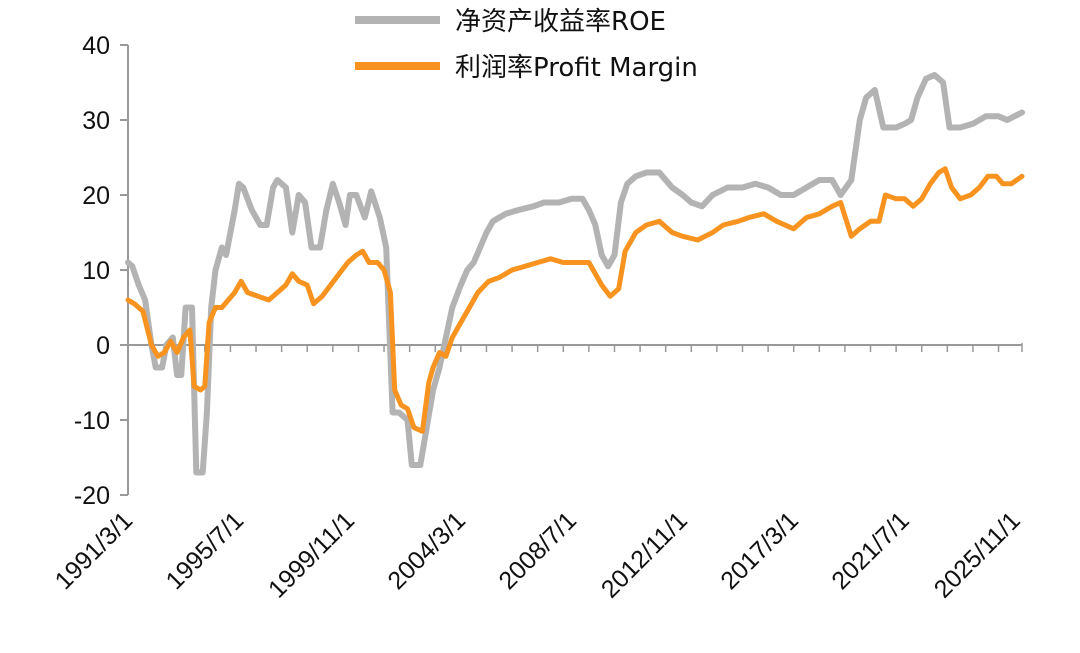 The width and height of the screenshot is (1080, 653). Describe the element at coordinates (870, 550) in the screenshot. I see `x-tick-label: 2021/7/1` at that location.